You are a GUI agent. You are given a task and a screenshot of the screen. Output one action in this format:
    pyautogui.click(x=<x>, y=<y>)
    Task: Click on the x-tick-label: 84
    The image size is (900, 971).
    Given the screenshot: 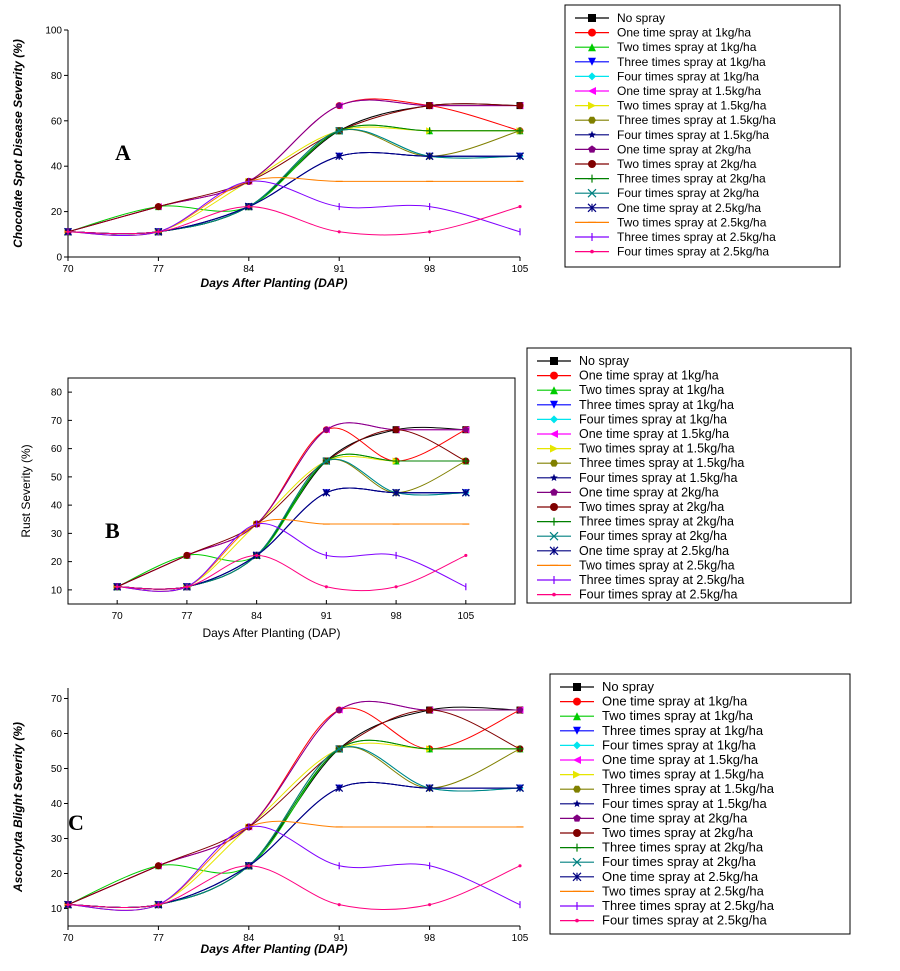 What is the action you would take?
    pyautogui.click(x=249, y=938)
    